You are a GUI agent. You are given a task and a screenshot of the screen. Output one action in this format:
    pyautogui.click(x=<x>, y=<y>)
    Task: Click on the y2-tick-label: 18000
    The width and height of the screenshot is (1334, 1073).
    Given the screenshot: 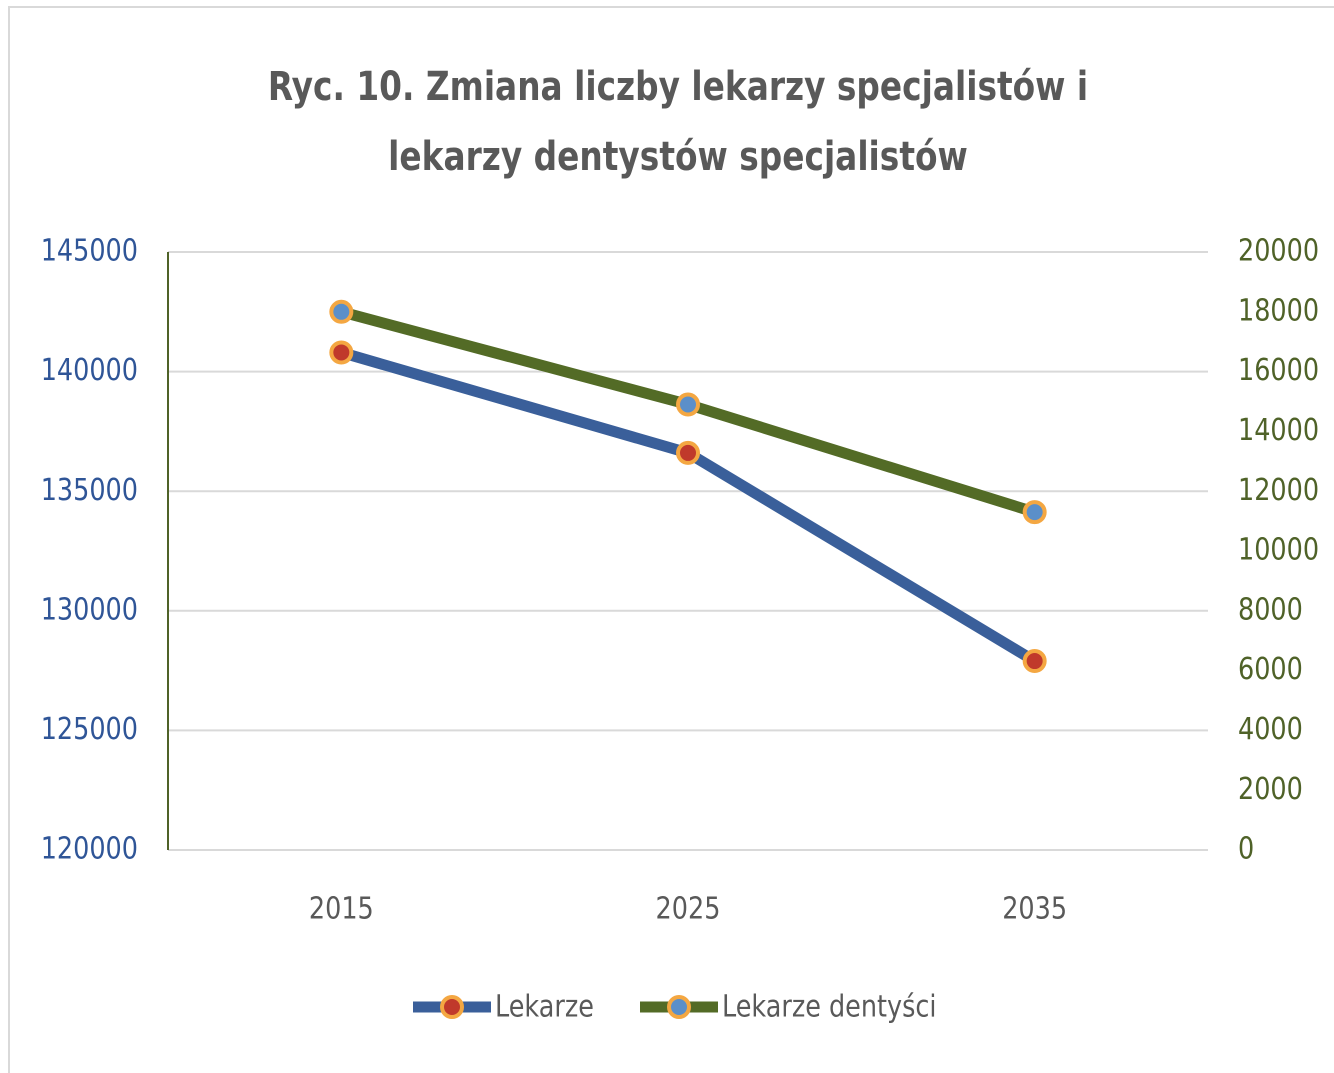 What is the action you would take?
    pyautogui.click(x=1278, y=310)
    